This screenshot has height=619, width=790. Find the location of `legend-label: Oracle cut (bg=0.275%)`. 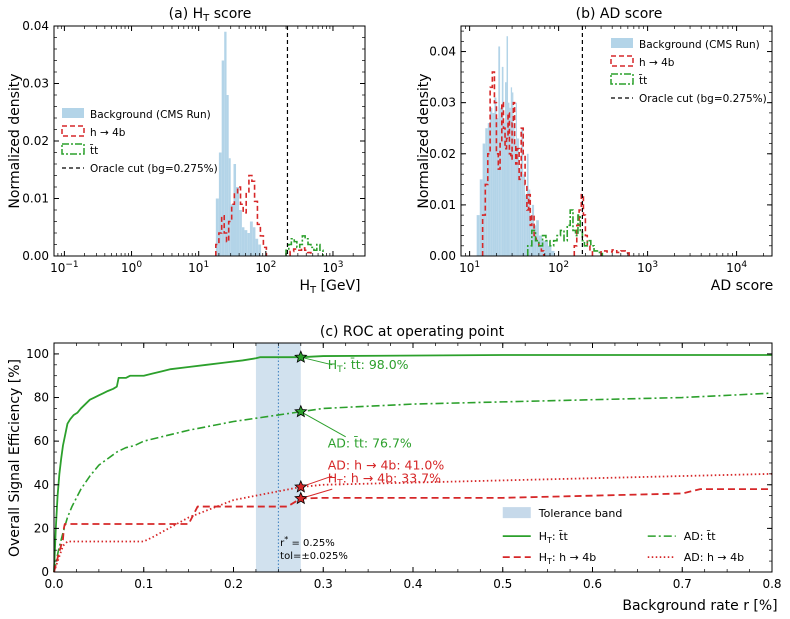

legend-label: Oracle cut (bg=0.275%) is located at coordinates (703, 99).